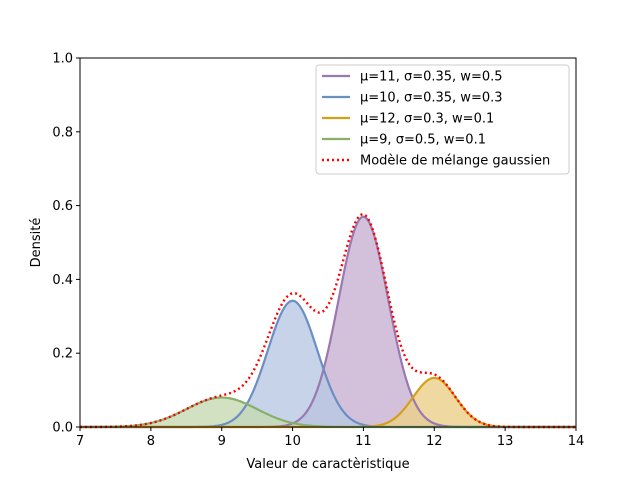 The height and width of the screenshot is (480, 640). Describe the element at coordinates (423, 140) in the screenshot. I see `legend-label-4: μ=9, σ=0.5, w=0.1` at that location.